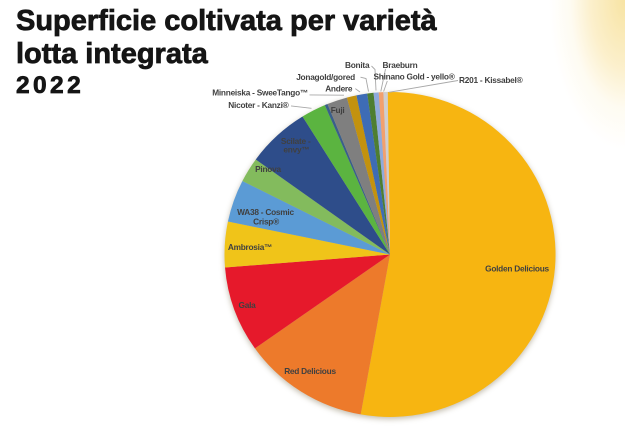 This screenshot has width=625, height=426. What do you see at coordinates (400, 65) in the screenshot?
I see `svg-text: Braeburn` at bounding box center [400, 65].